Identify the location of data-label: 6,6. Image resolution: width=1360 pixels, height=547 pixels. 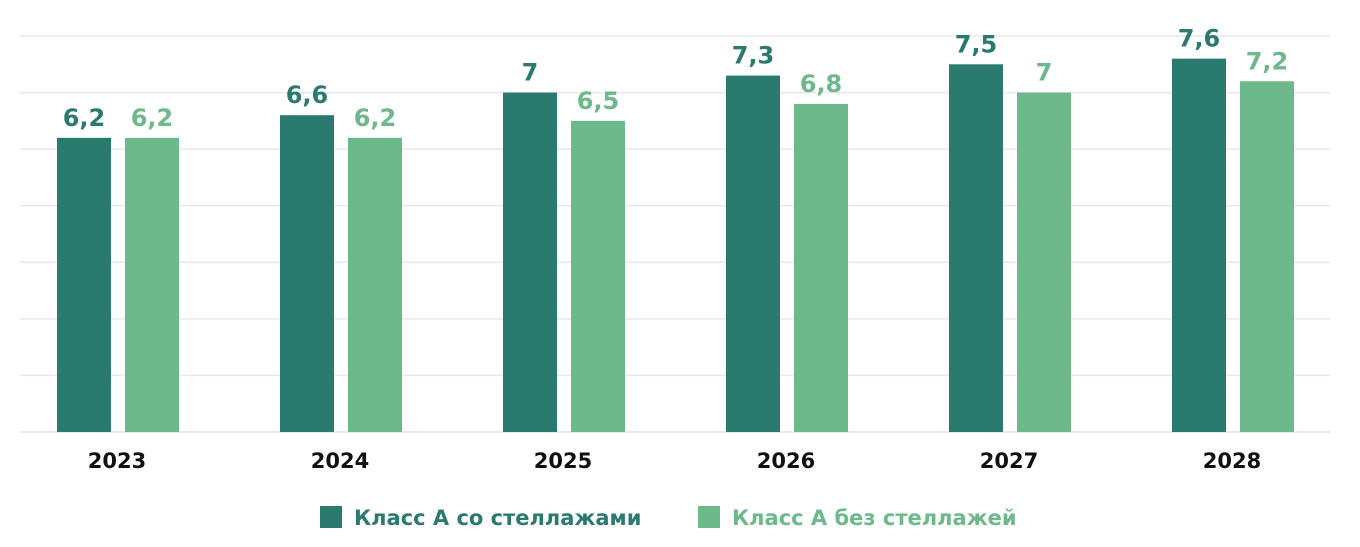
(307, 95).